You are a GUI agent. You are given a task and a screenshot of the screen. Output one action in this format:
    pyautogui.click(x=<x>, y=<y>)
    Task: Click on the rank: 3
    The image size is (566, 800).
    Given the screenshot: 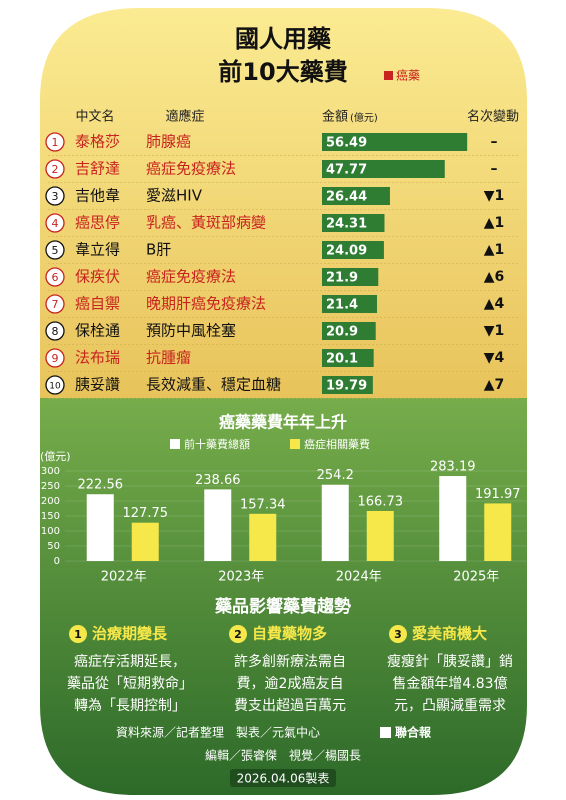 What is the action you would take?
    pyautogui.click(x=55, y=196)
    